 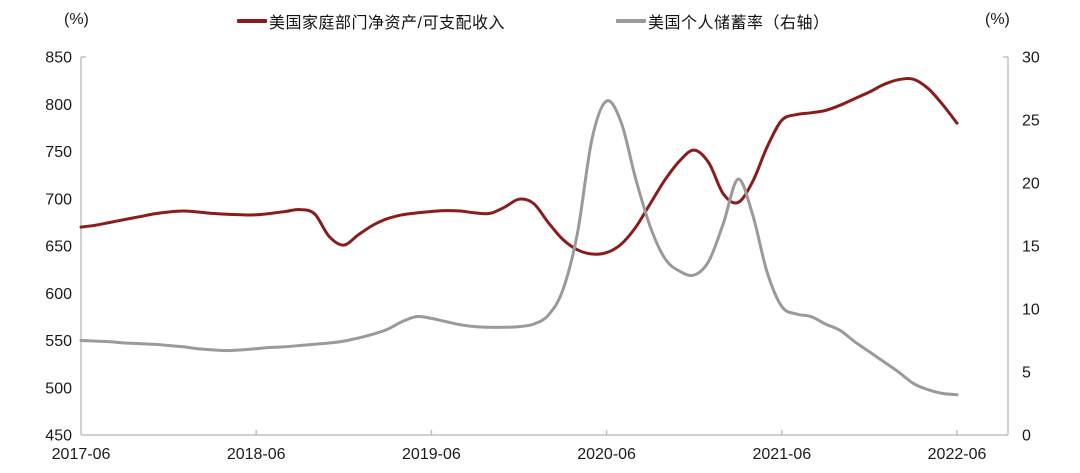 What do you see at coordinates (1031, 247) in the screenshot?
I see `right-axis-tick-label: 15` at bounding box center [1031, 247].